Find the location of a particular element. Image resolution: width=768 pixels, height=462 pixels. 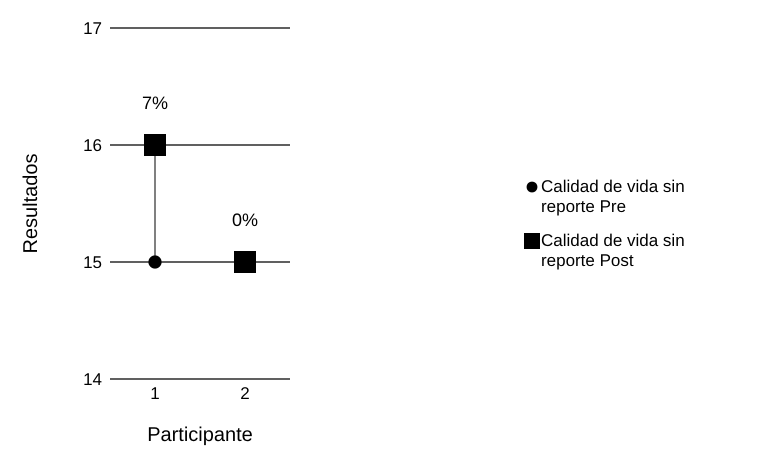

x-axis-title: Participante is located at coordinates (200, 435).